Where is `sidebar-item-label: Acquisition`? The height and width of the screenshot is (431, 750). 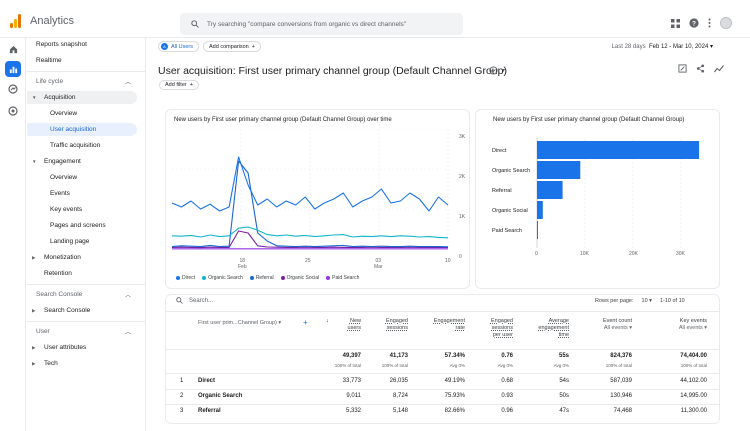
sidebar-item-label: Acquisition is located at coordinates (60, 97).